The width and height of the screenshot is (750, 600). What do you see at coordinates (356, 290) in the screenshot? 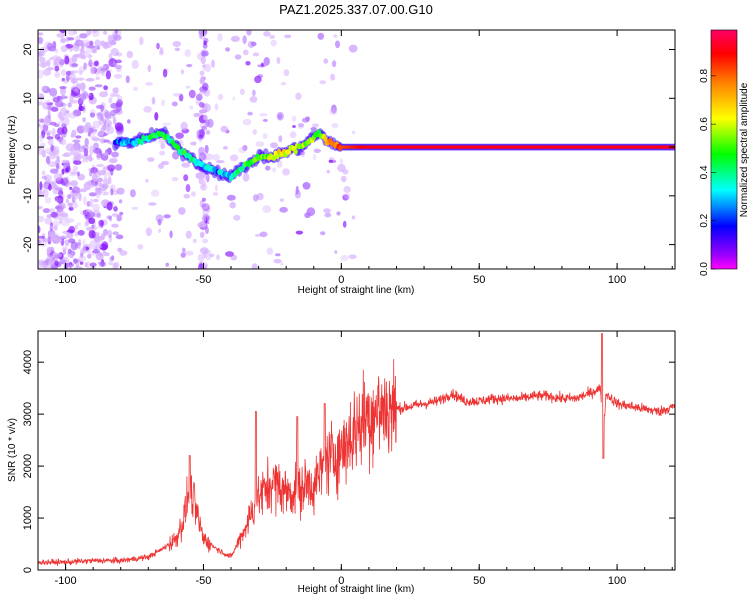
I see `spectrogram-xlabel: Height of straight line (km)` at bounding box center [356, 290].